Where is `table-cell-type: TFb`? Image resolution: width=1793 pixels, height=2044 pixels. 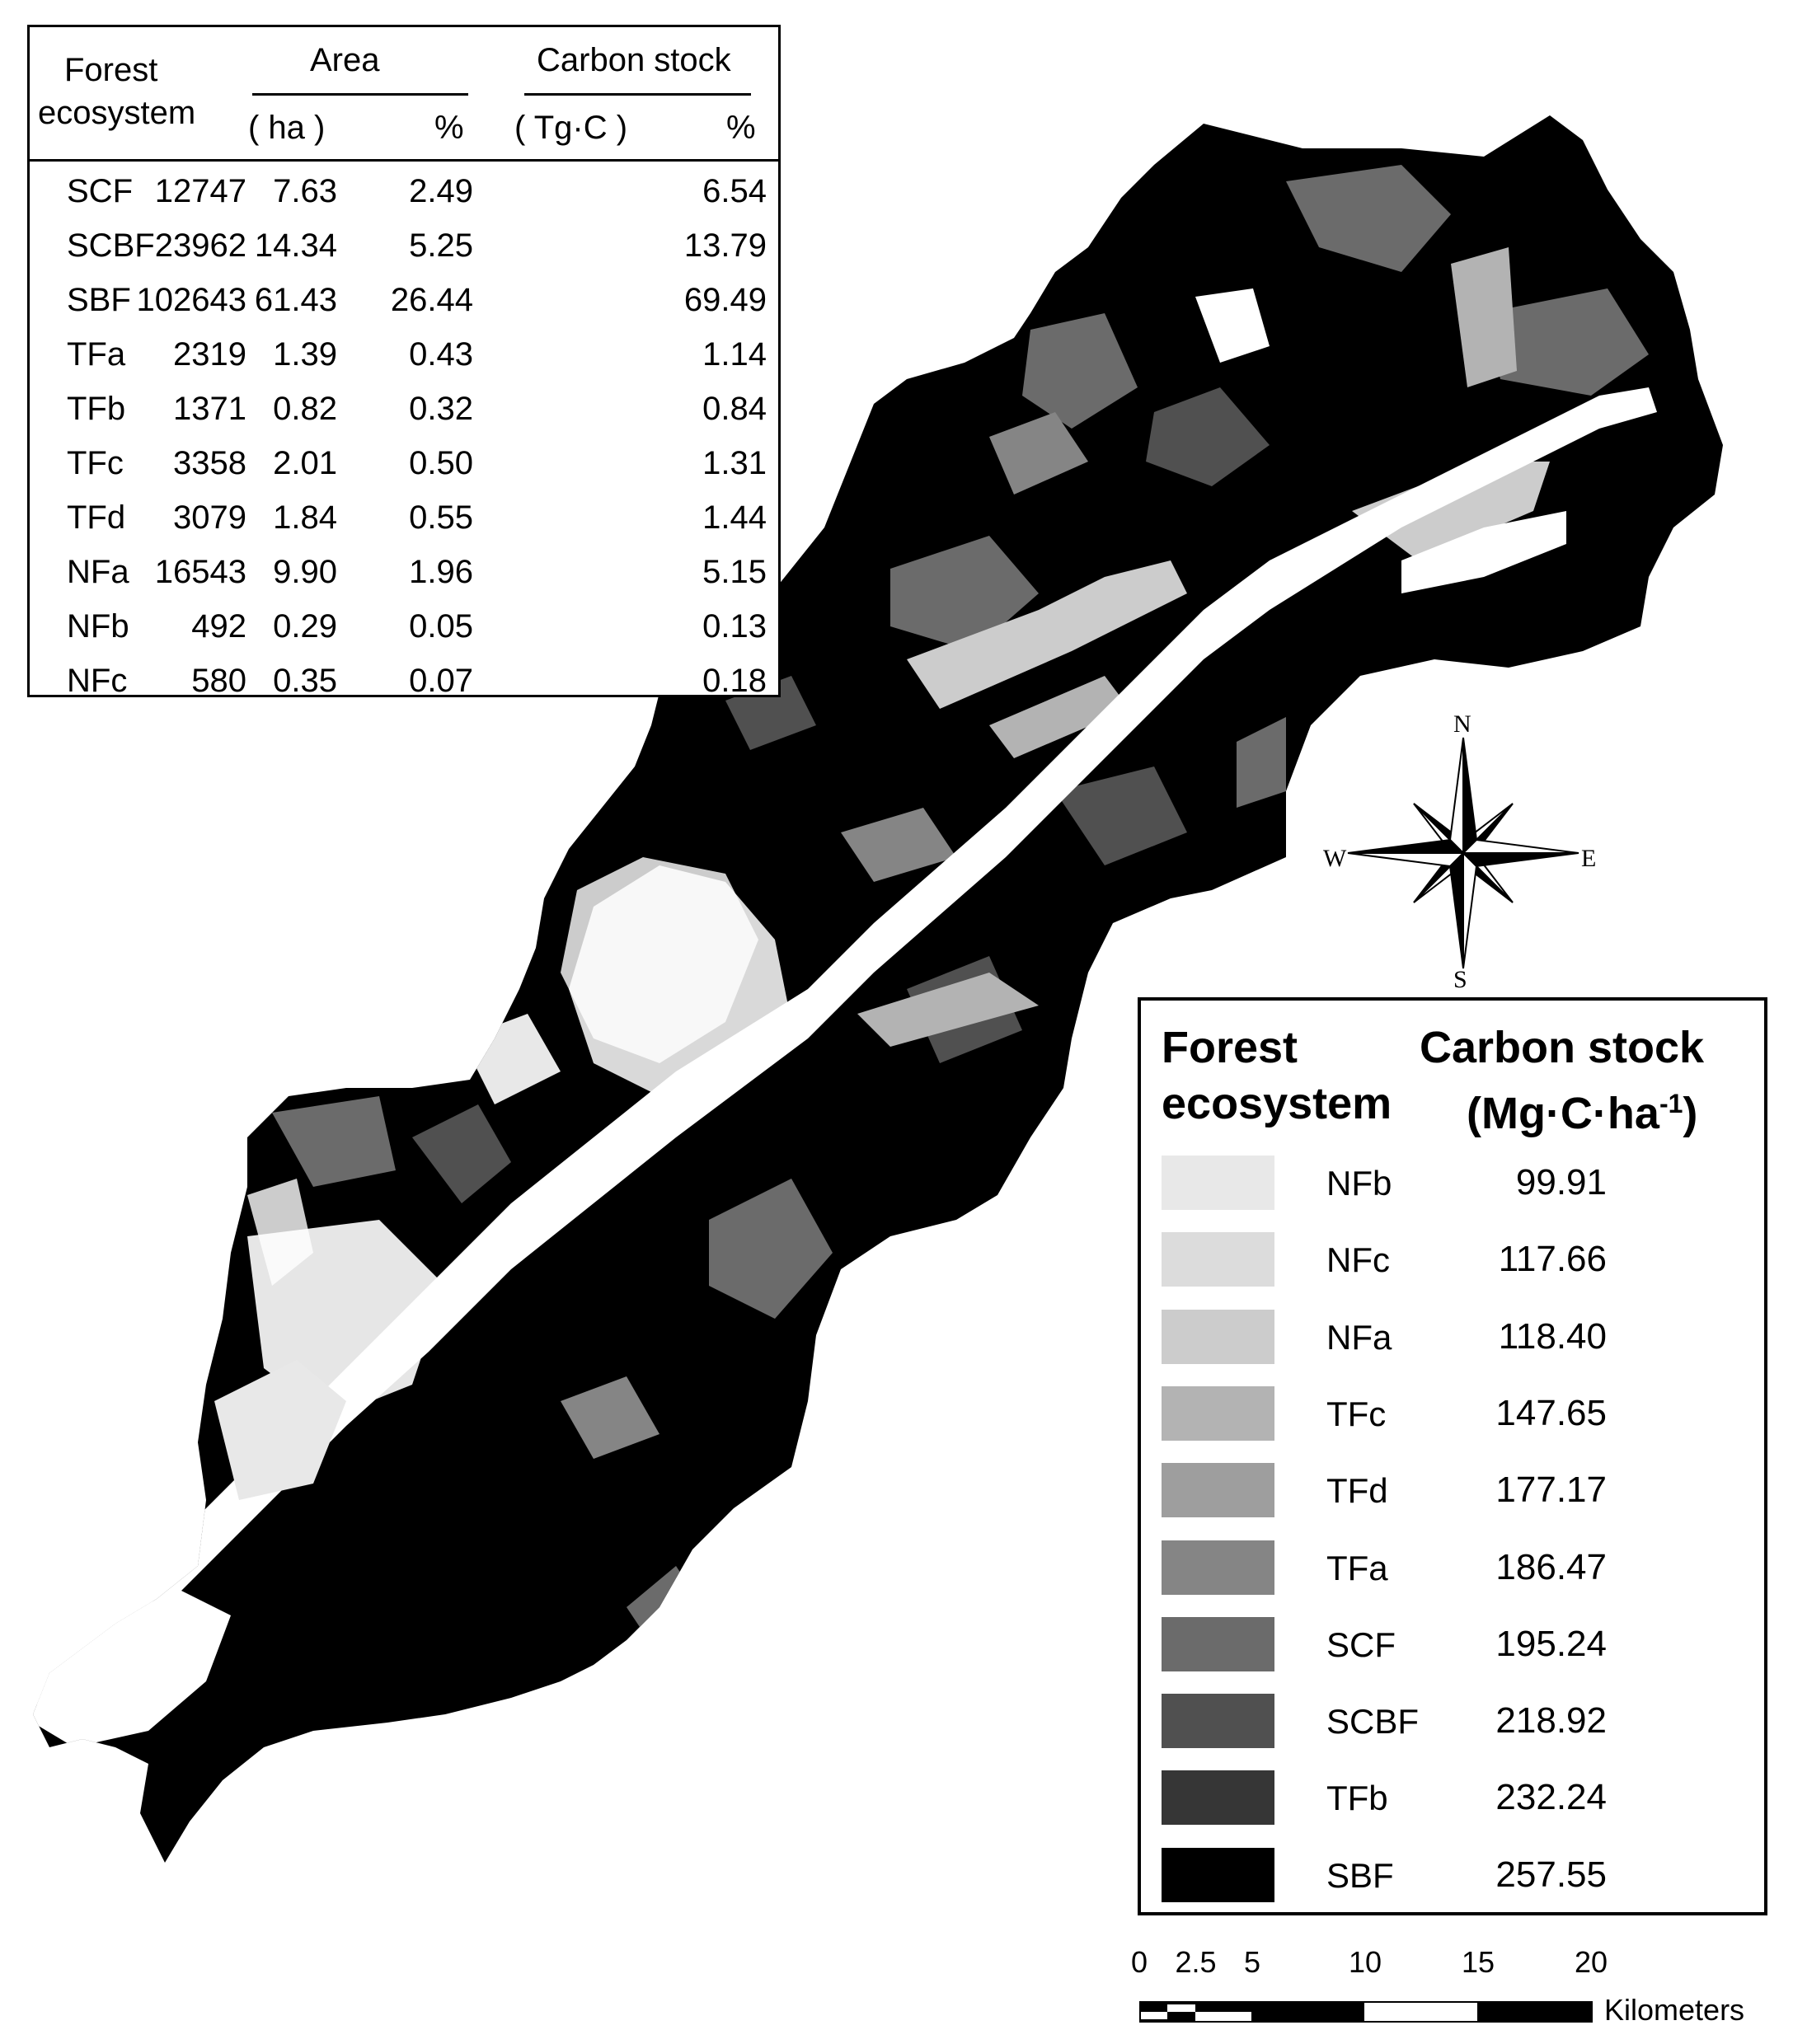 table-cell-type: TFb is located at coordinates (96, 409).